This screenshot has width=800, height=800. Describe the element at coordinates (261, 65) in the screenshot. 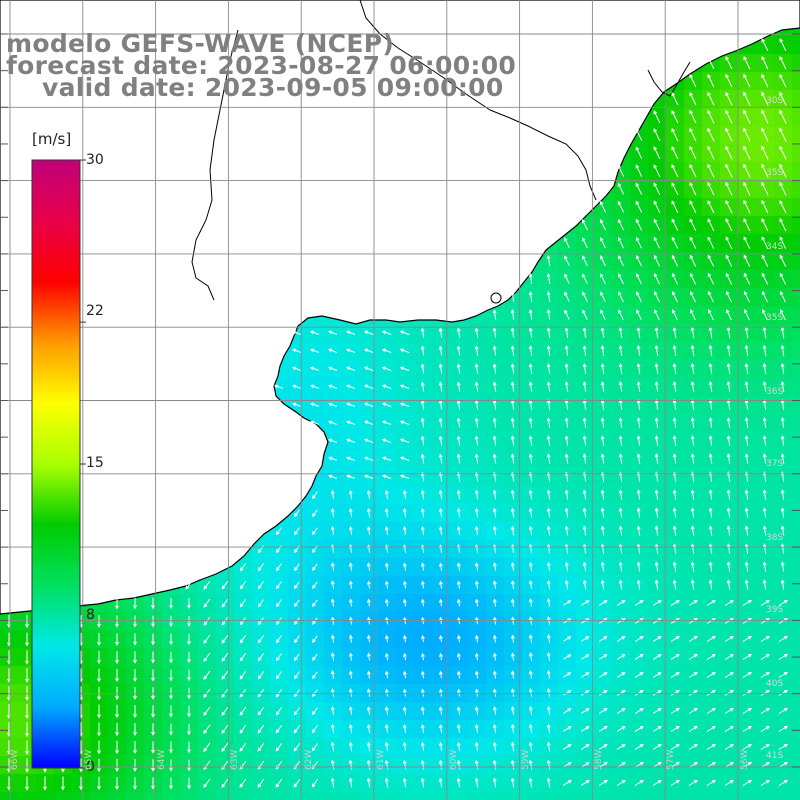

I see `forecast-date: forecast date: 2023-08-27 06:00:00` at that location.